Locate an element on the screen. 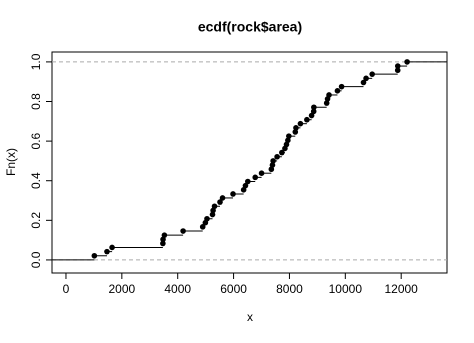  y-tick-label: 0.6 is located at coordinates (36, 140).